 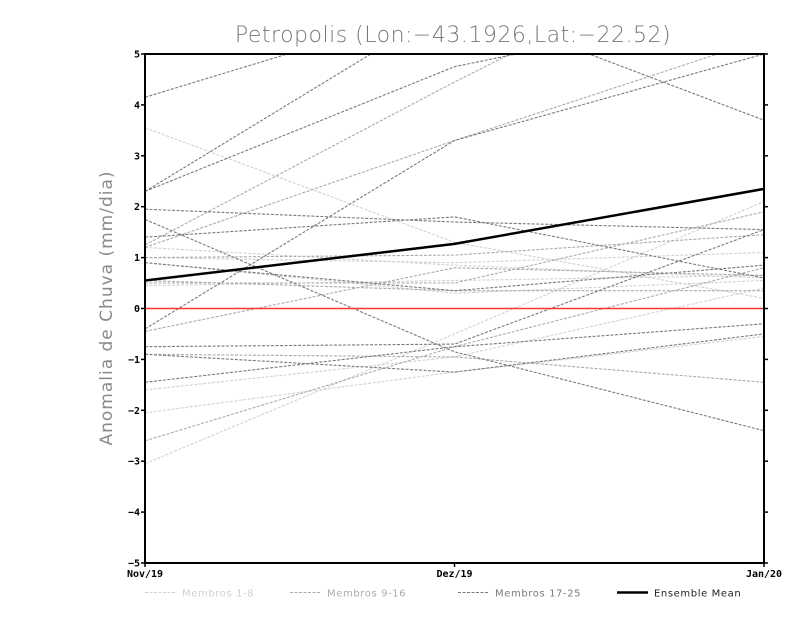 I want to click on y-tick-label: 0, so click(x=137, y=309).